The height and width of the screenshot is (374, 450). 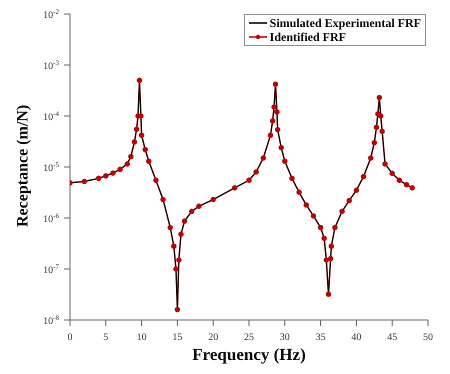 I want to click on x-tick-label: 45, so click(x=392, y=337).